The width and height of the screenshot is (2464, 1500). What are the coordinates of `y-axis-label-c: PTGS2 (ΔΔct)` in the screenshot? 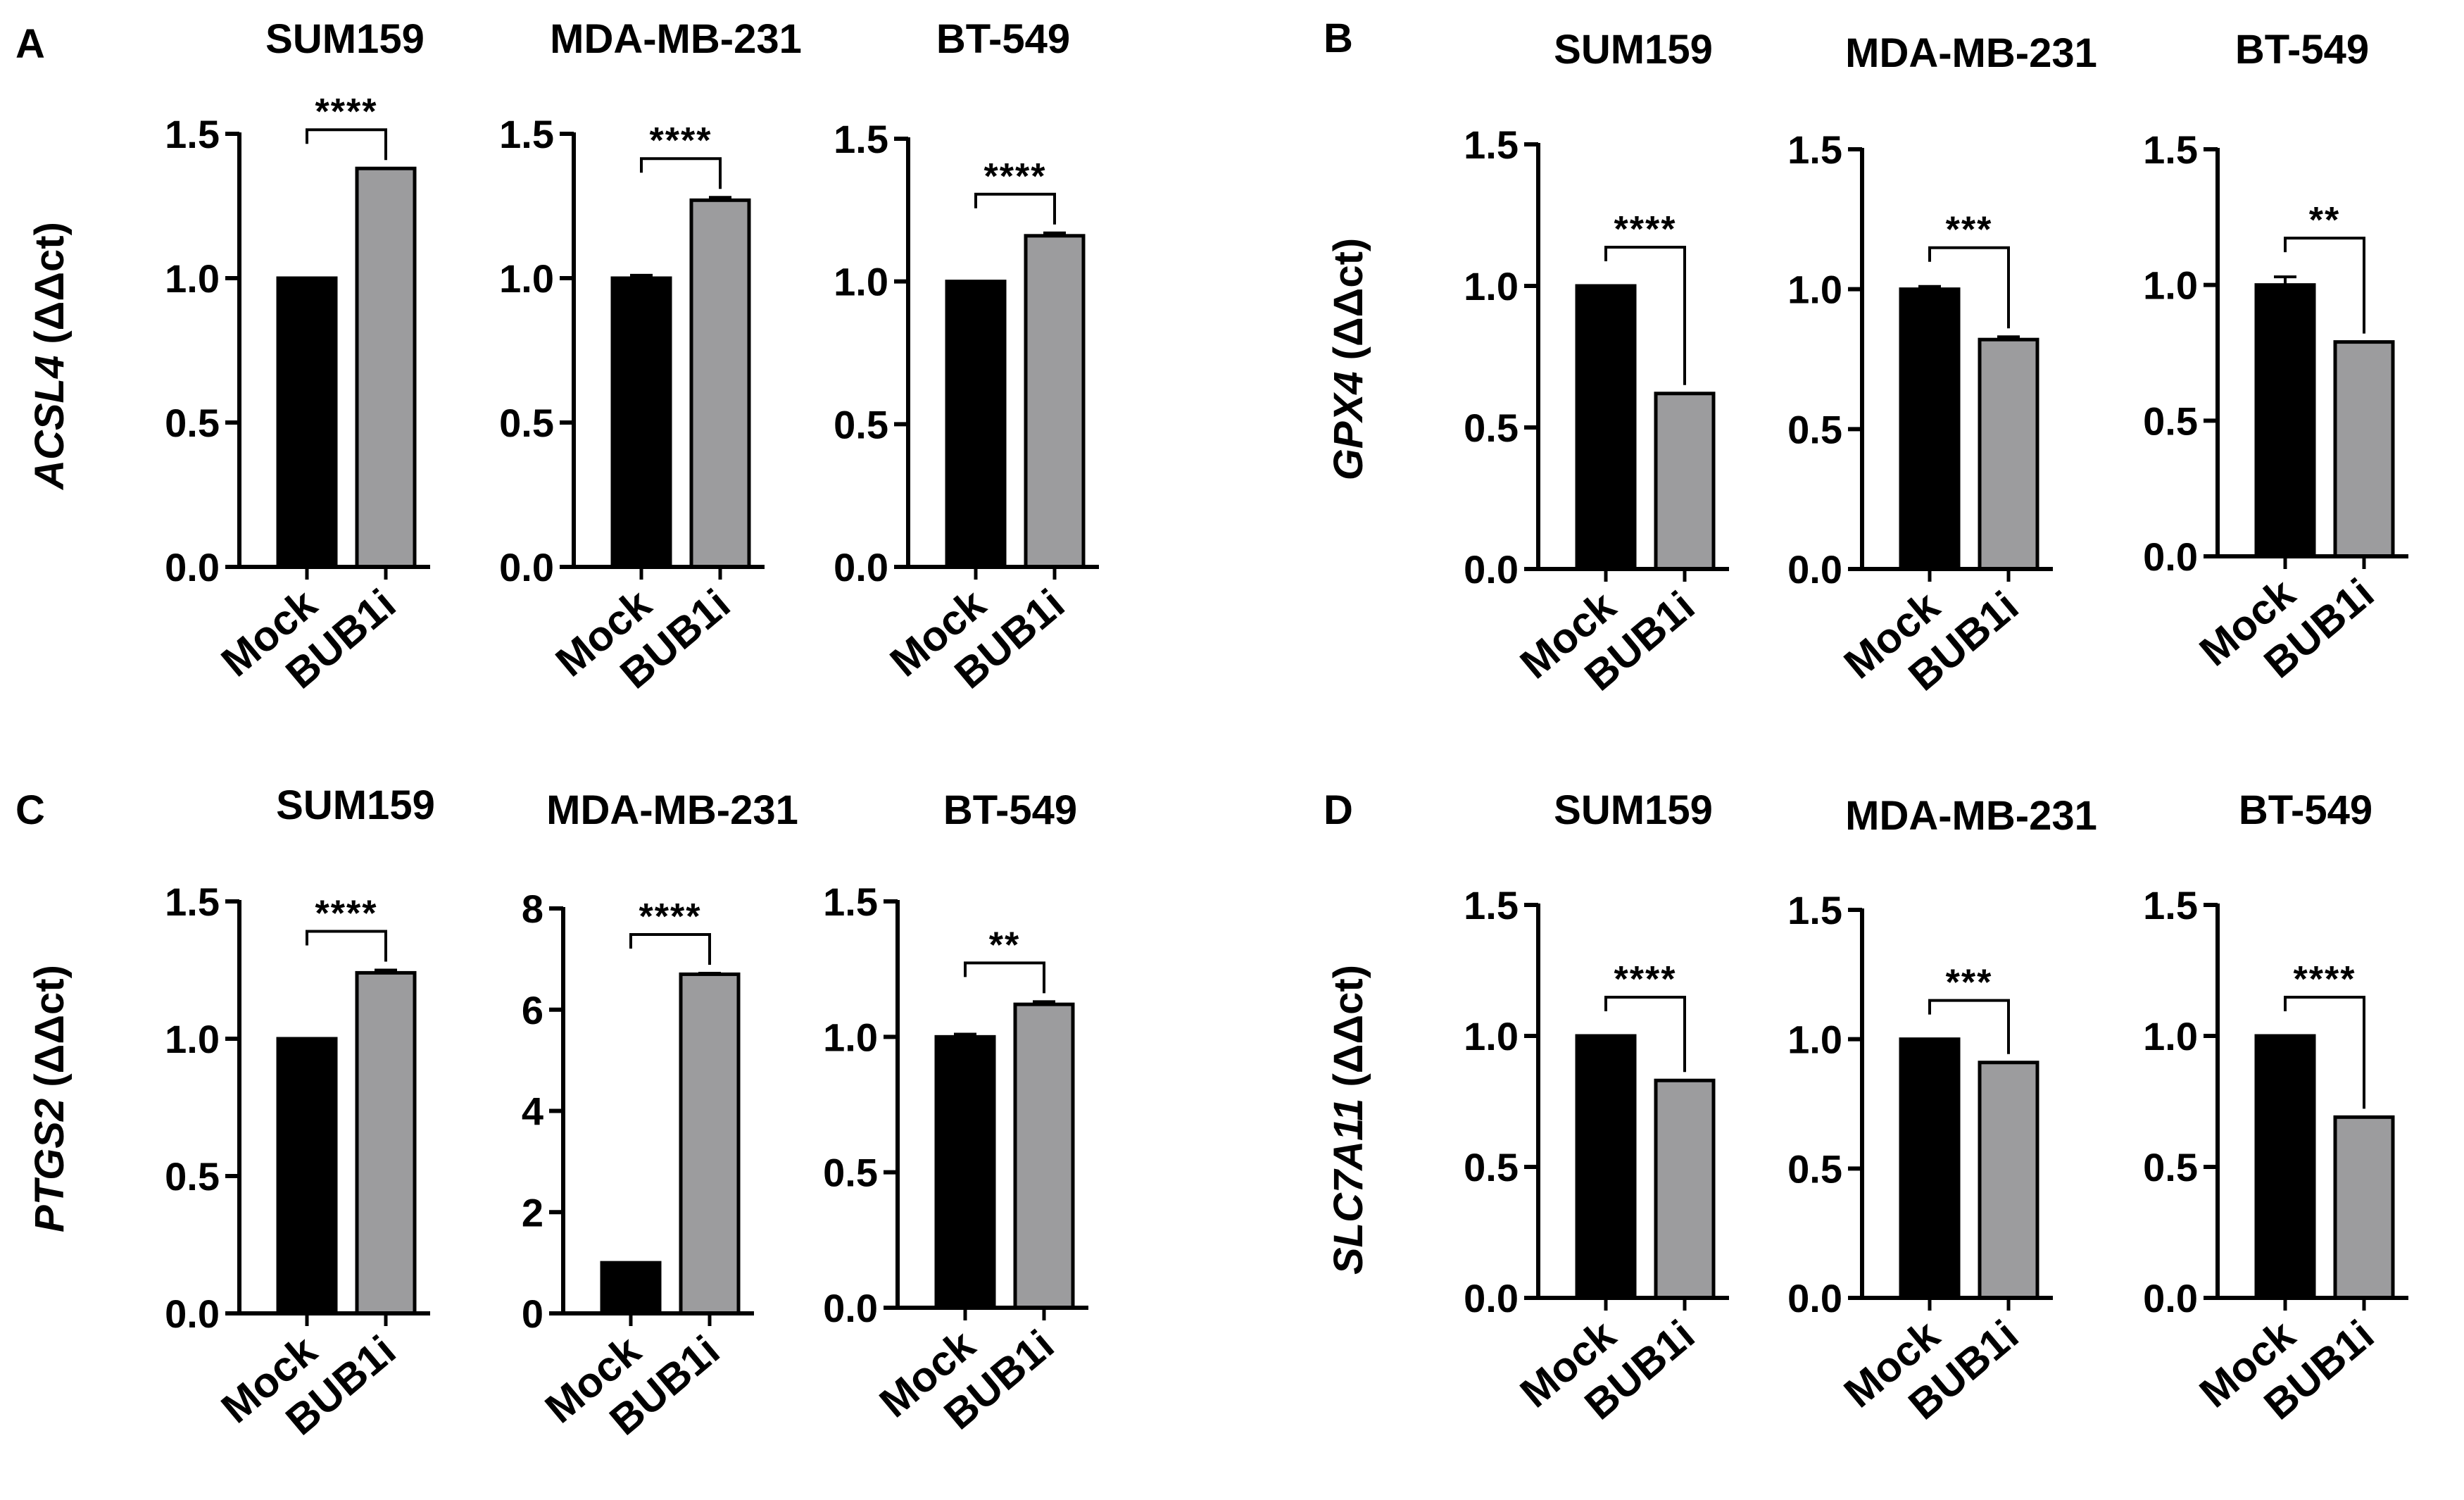 It's located at (50, 1098).